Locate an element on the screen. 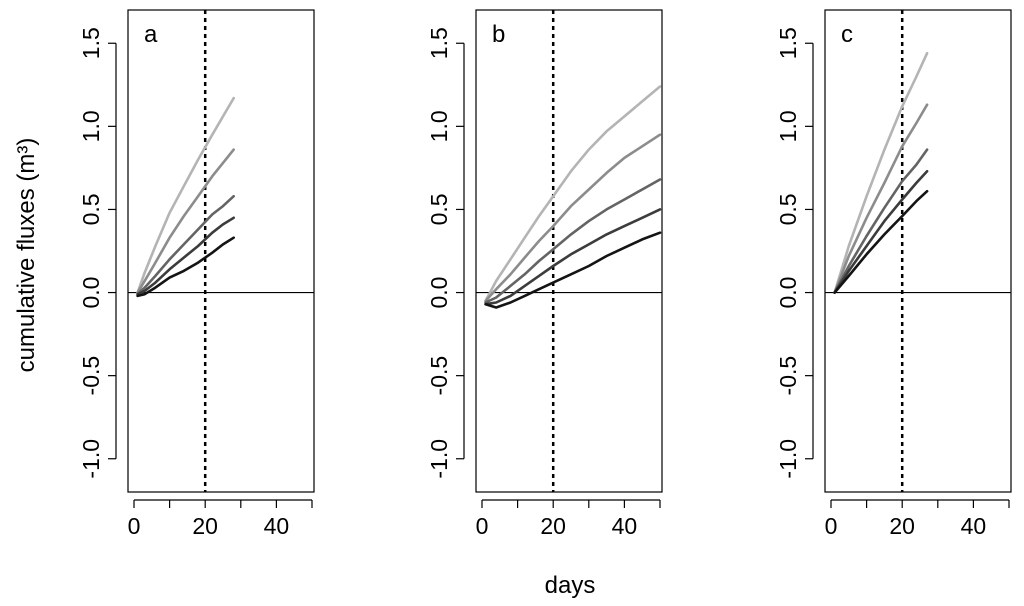 This screenshot has height=606, width=1024. x-axis-title: days is located at coordinates (570, 585).